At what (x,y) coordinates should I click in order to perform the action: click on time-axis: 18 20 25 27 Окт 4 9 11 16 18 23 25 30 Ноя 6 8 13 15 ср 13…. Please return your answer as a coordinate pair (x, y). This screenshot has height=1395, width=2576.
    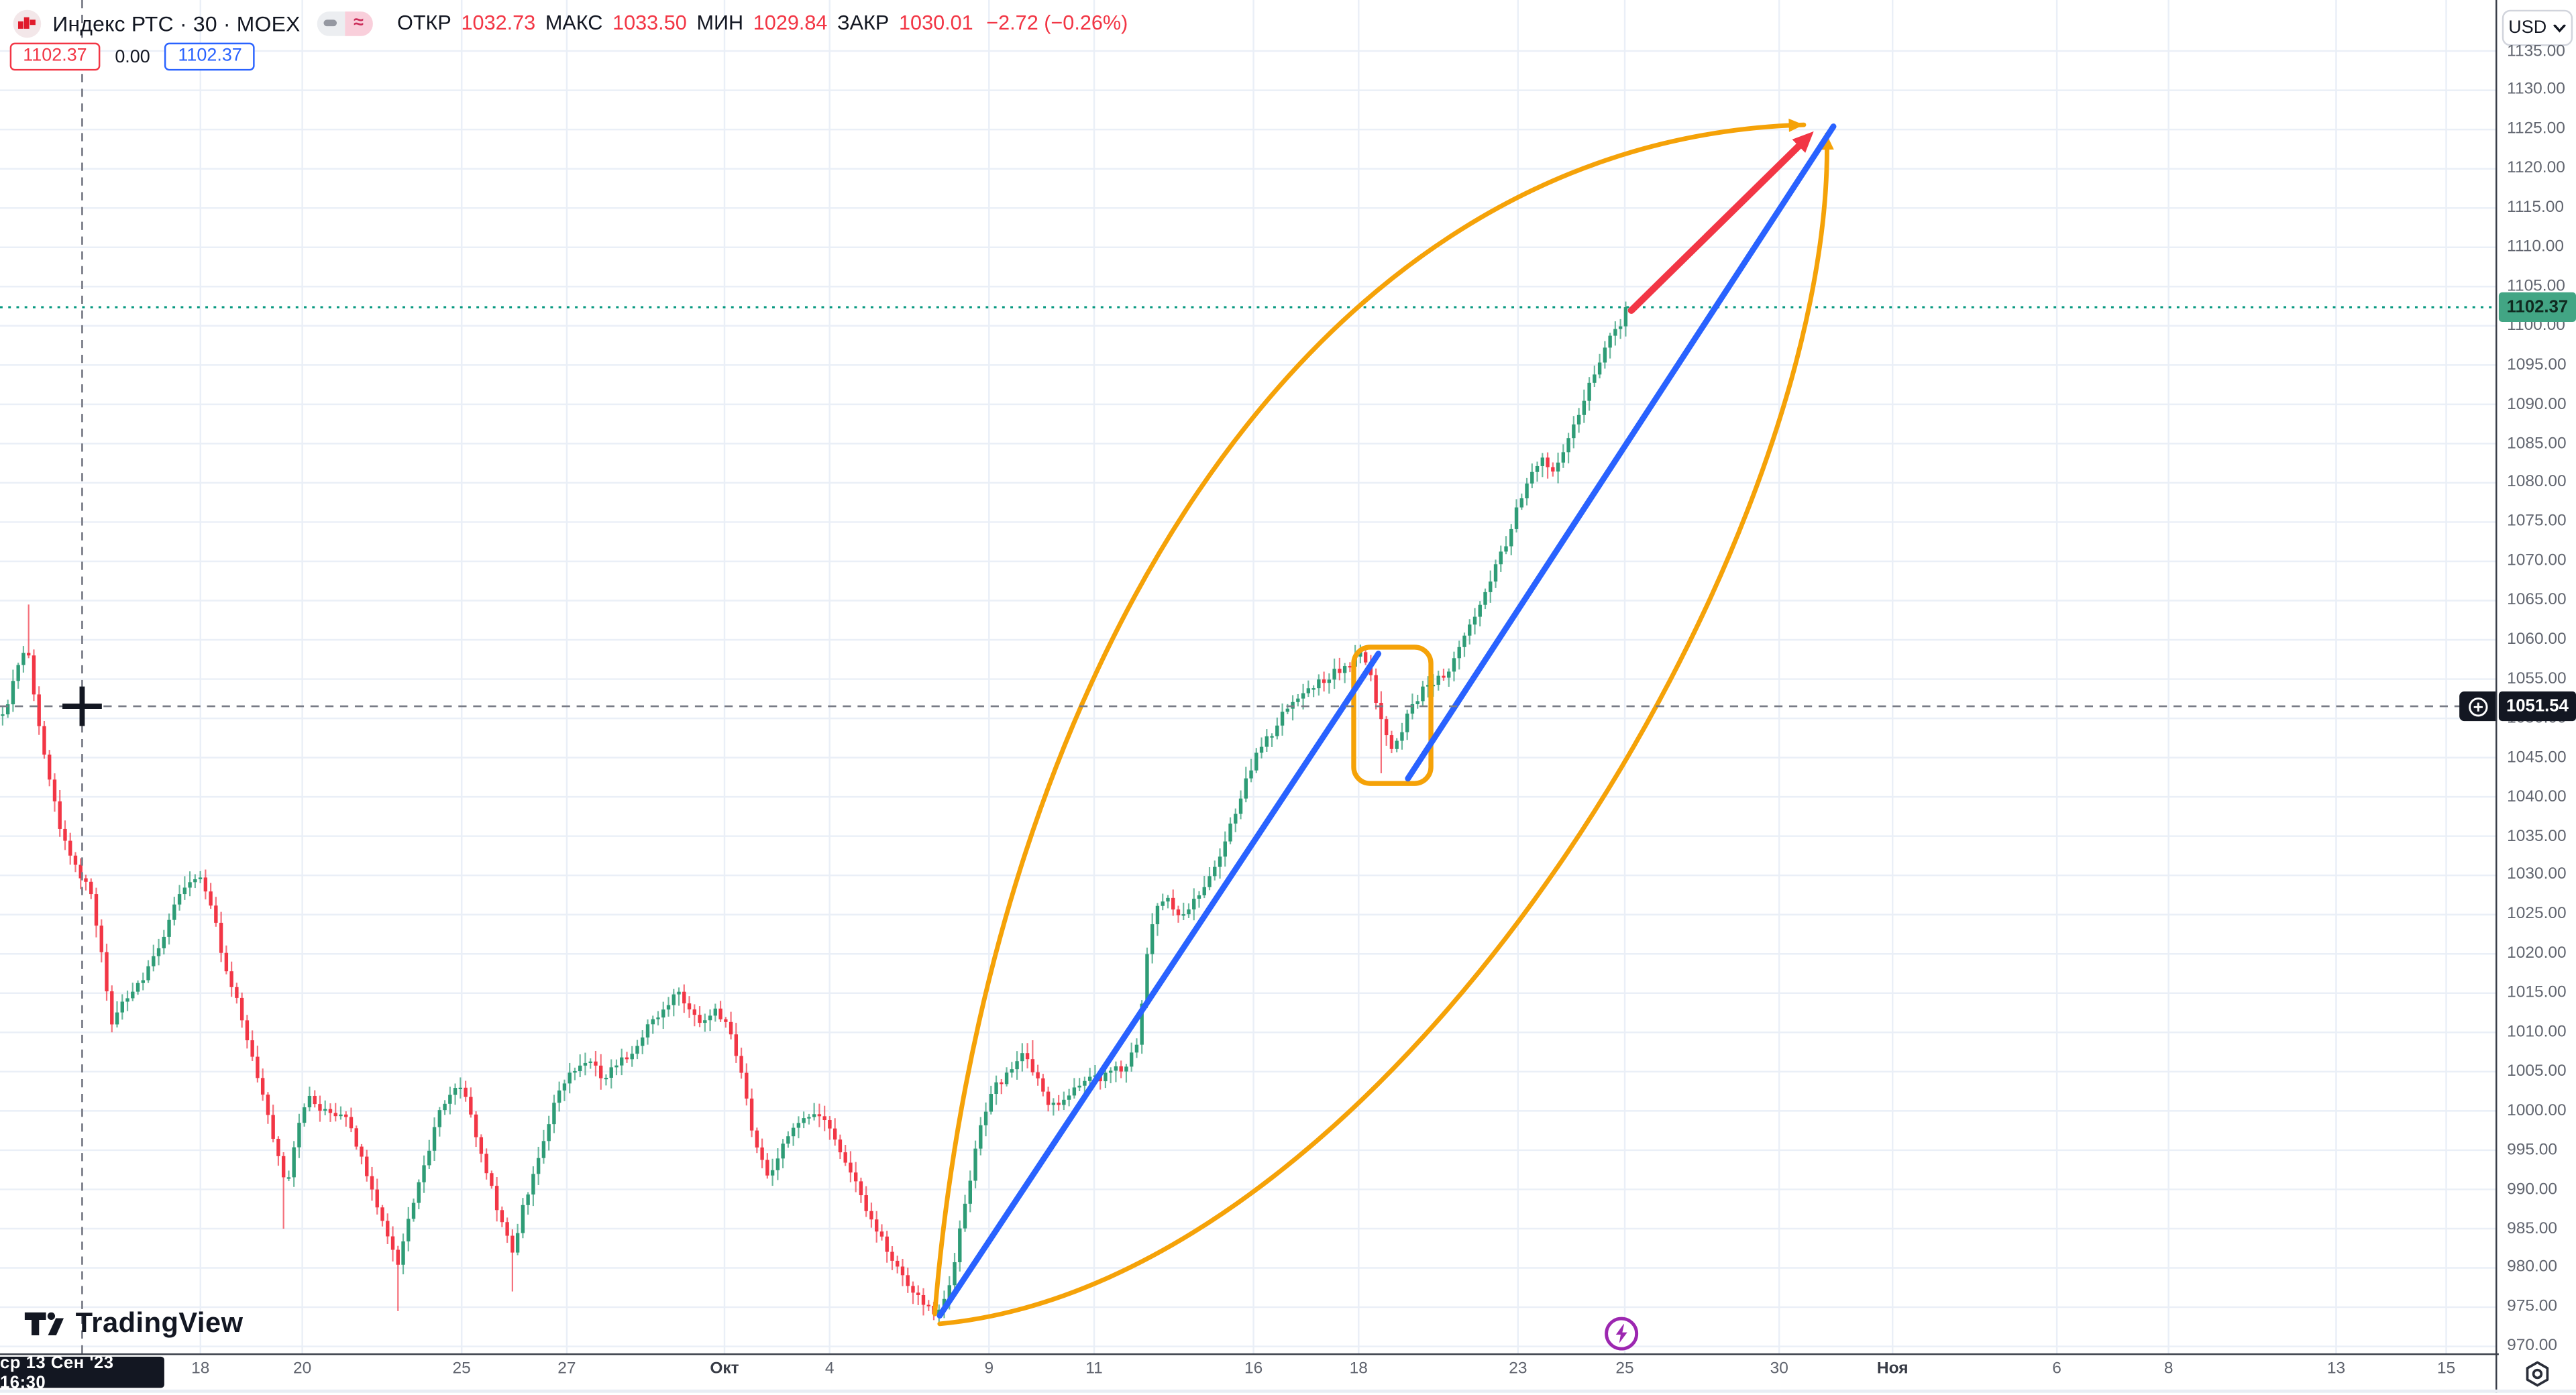
    Looking at the image, I should click on (1249, 1373).